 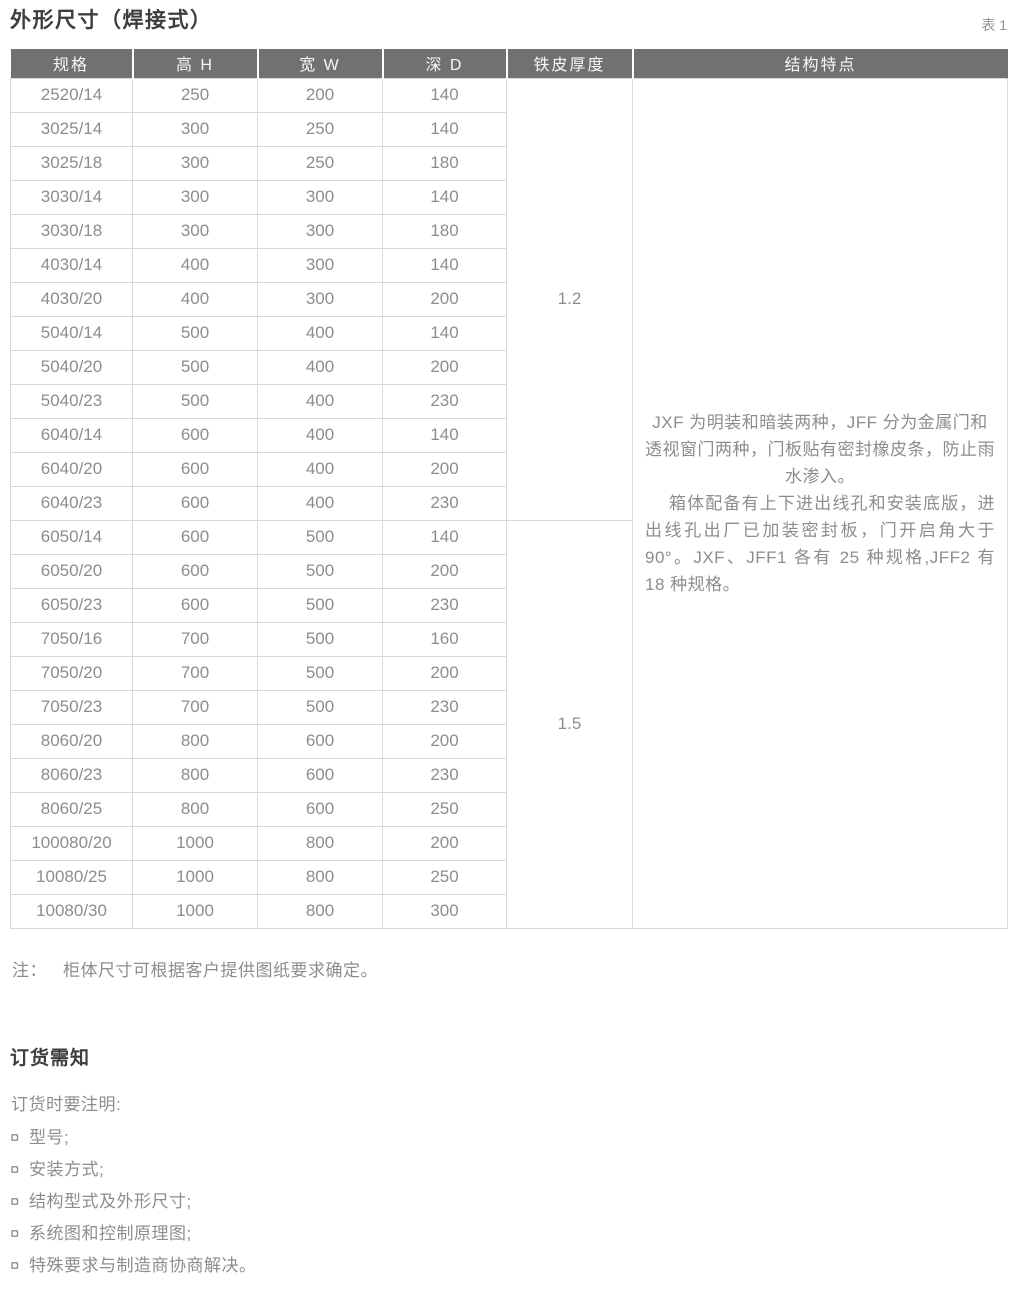 I want to click on cell-spec: 7050/20, so click(x=71, y=673).